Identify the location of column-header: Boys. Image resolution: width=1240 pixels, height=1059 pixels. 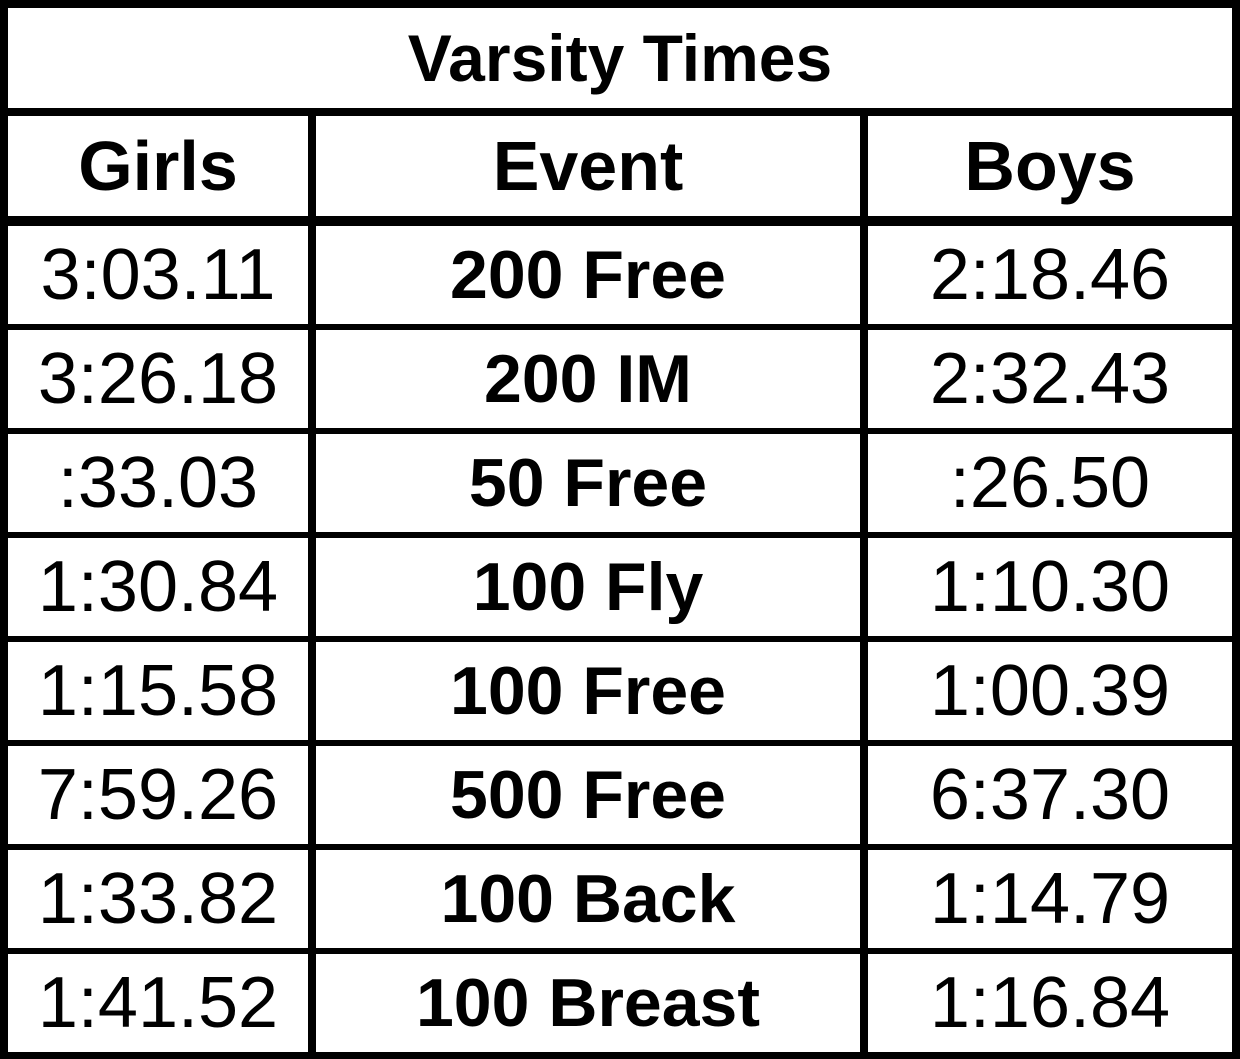
(1050, 166).